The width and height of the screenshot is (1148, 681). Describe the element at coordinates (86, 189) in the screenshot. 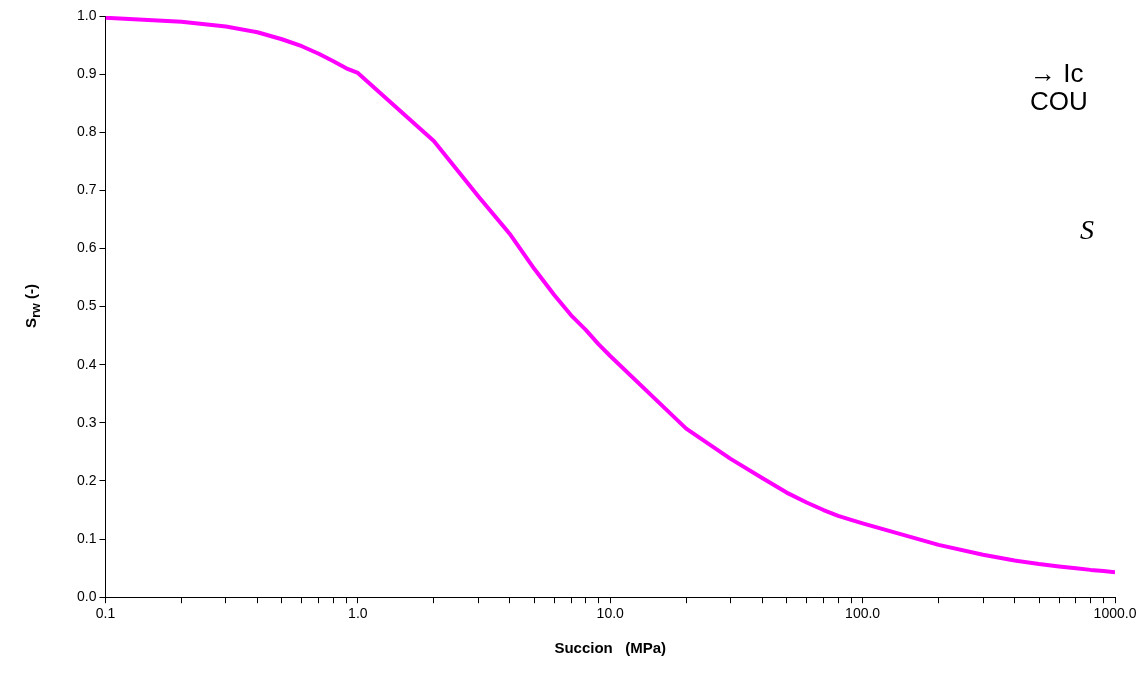

I see `y-tick-label: 0.7` at that location.